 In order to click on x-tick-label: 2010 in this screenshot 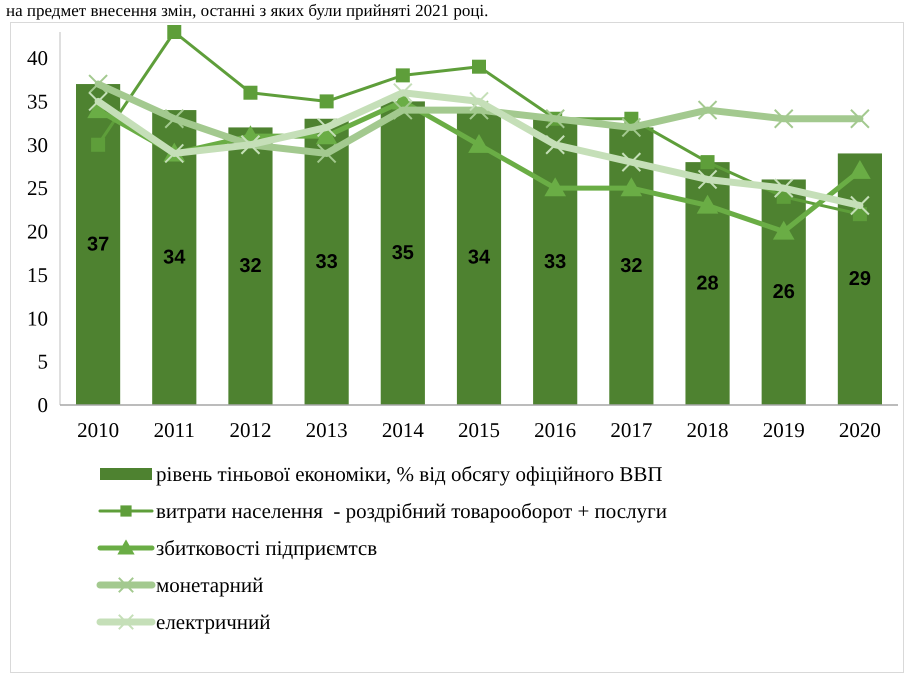, I will do `click(98, 430)`.